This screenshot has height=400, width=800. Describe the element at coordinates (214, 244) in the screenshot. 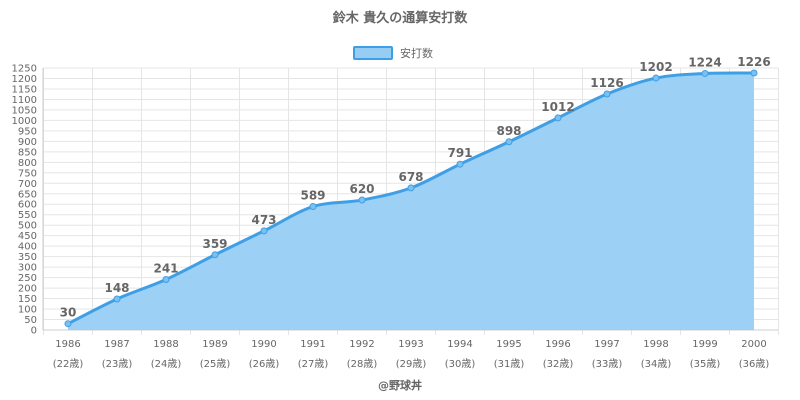

I see `data-label: 359` at that location.